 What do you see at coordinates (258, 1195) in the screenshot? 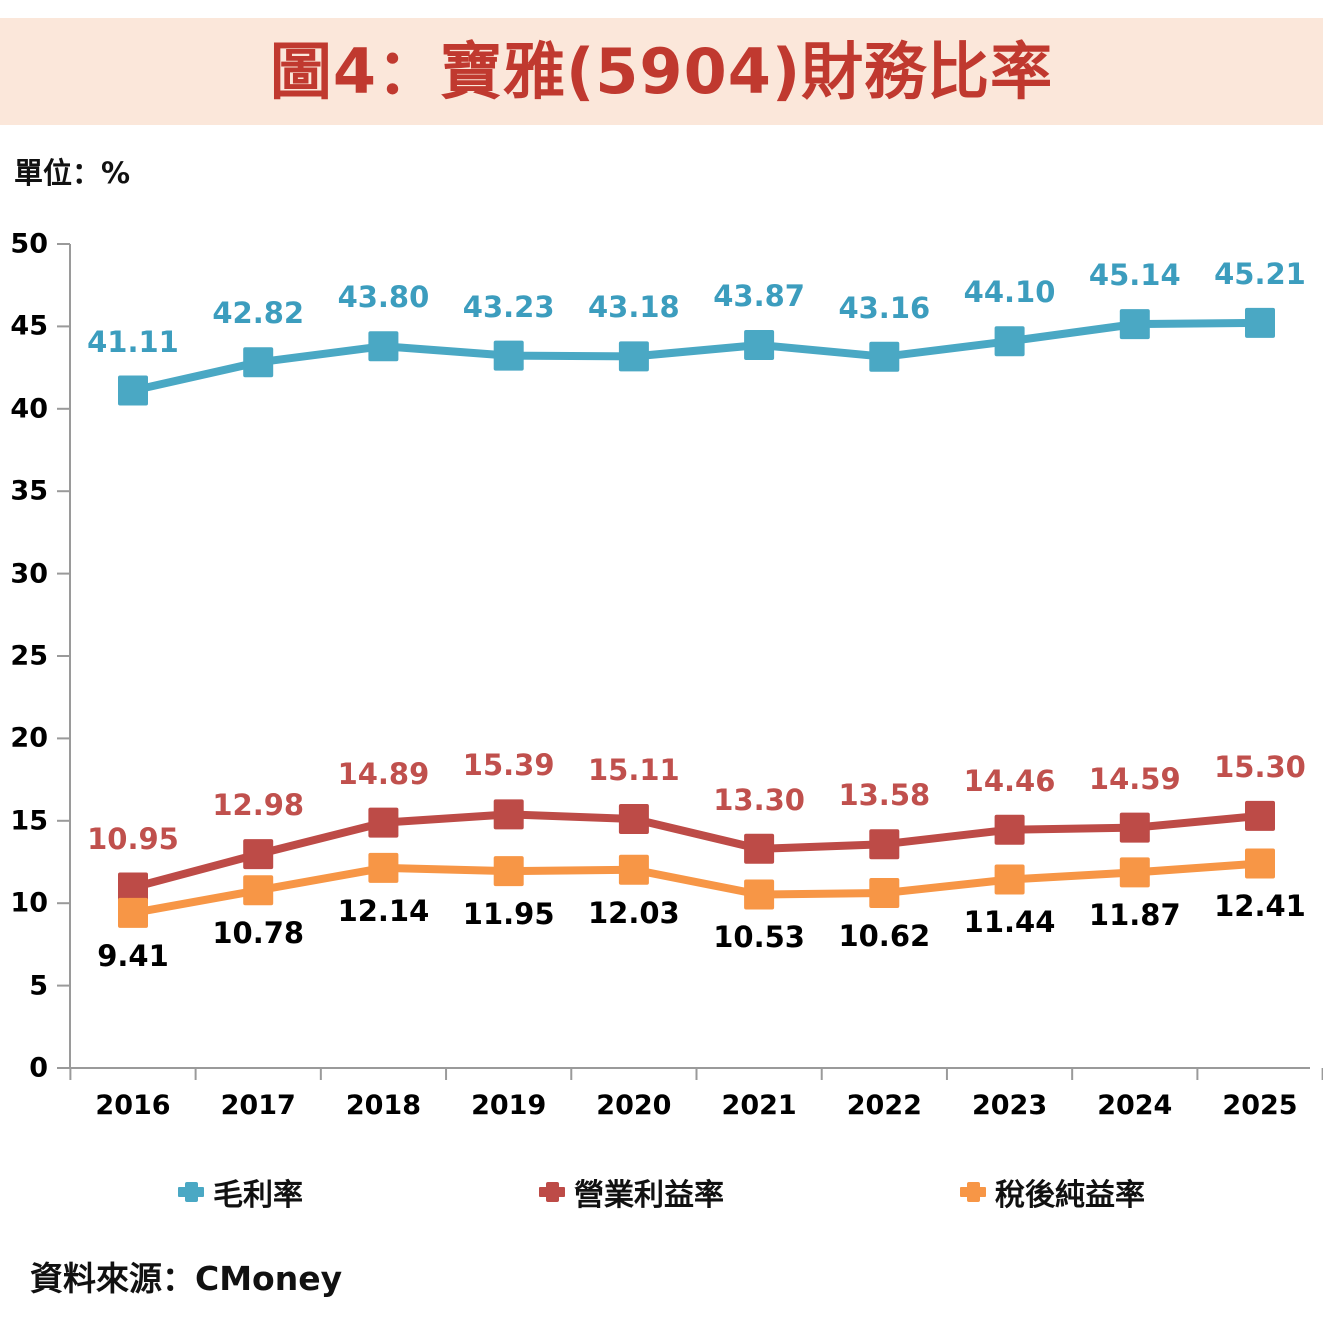
I see `legend-label: 毛利率` at bounding box center [258, 1195].